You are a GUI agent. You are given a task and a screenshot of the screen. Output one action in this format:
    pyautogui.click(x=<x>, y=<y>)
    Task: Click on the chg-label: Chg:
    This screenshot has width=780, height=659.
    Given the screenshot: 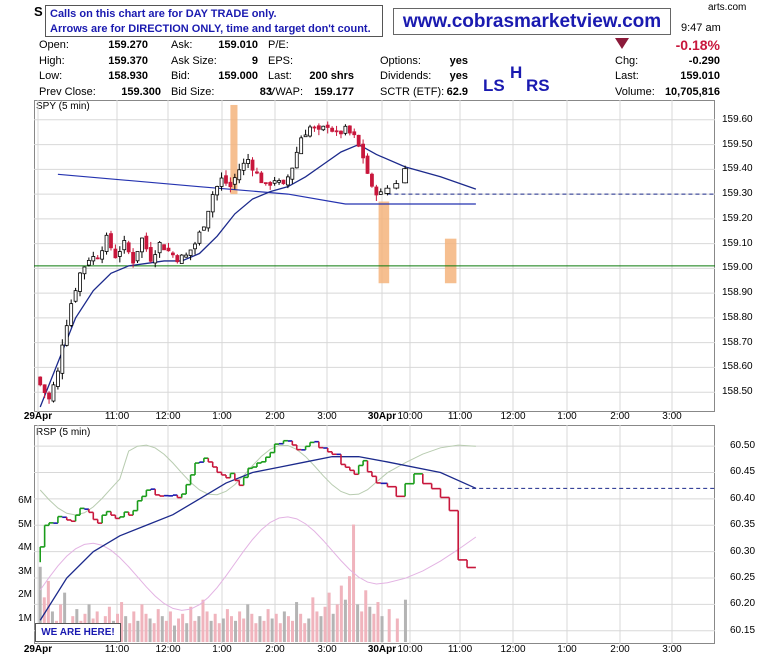 What is the action you would take?
    pyautogui.click(x=627, y=61)
    